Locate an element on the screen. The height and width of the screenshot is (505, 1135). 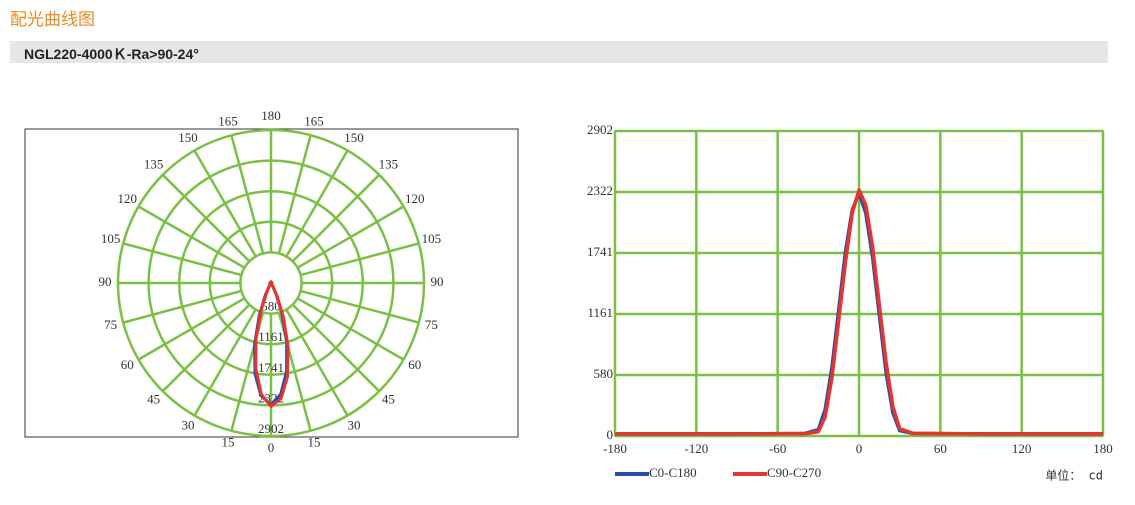
y-tick-label: 1741 is located at coordinates (600, 251).